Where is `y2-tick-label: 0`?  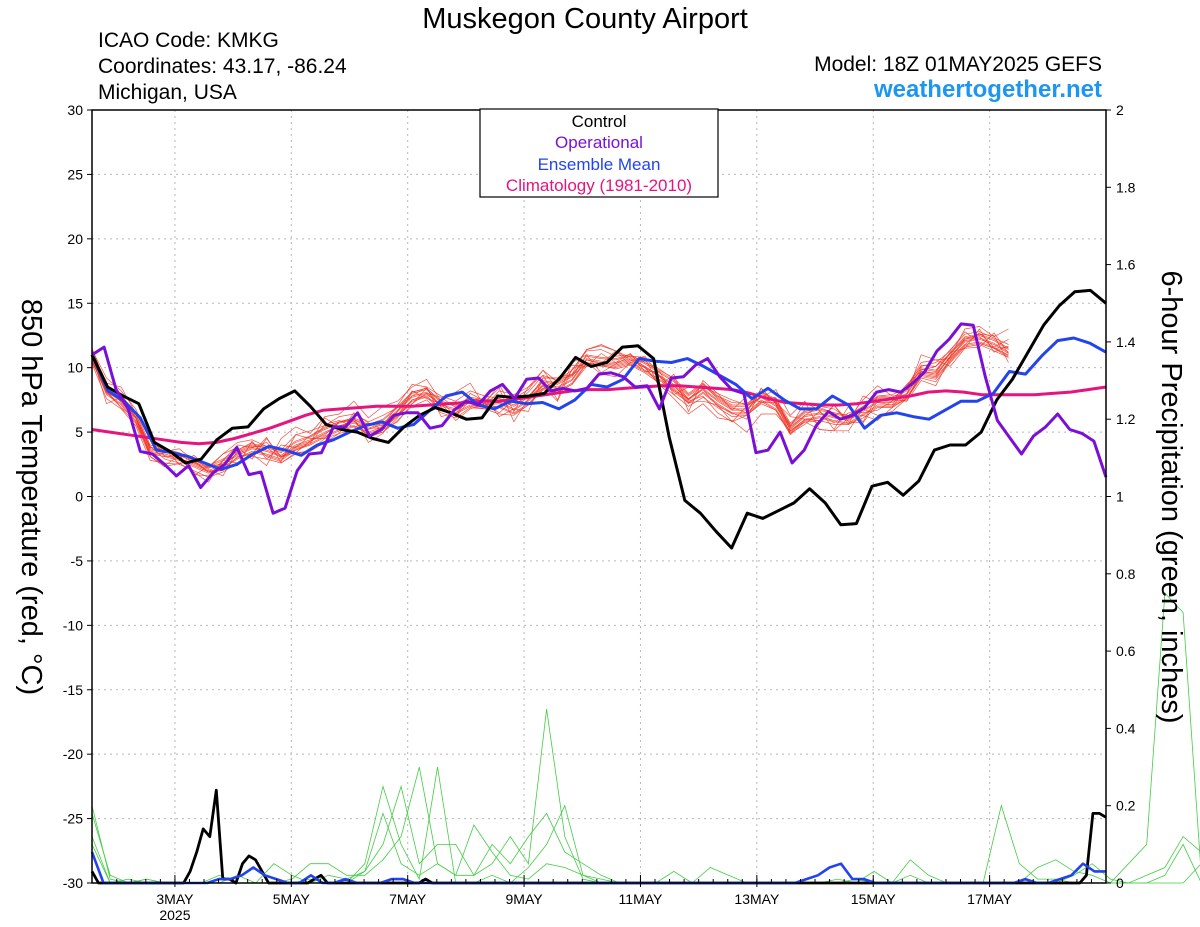 y2-tick-label: 0 is located at coordinates (1120, 883).